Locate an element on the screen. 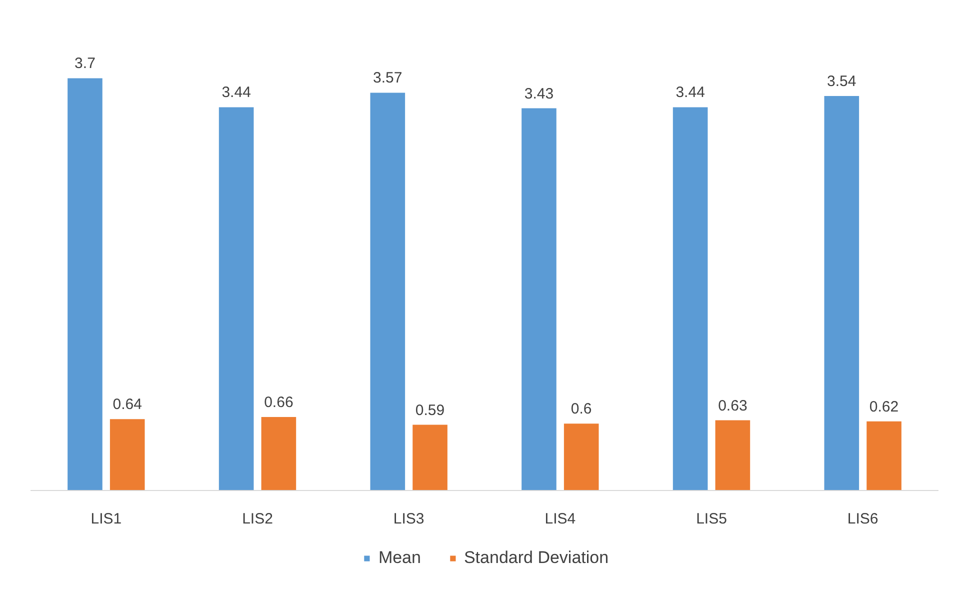 Image resolution: width=958 pixels, height=600 pixels. data-label: 0.64 is located at coordinates (127, 405).